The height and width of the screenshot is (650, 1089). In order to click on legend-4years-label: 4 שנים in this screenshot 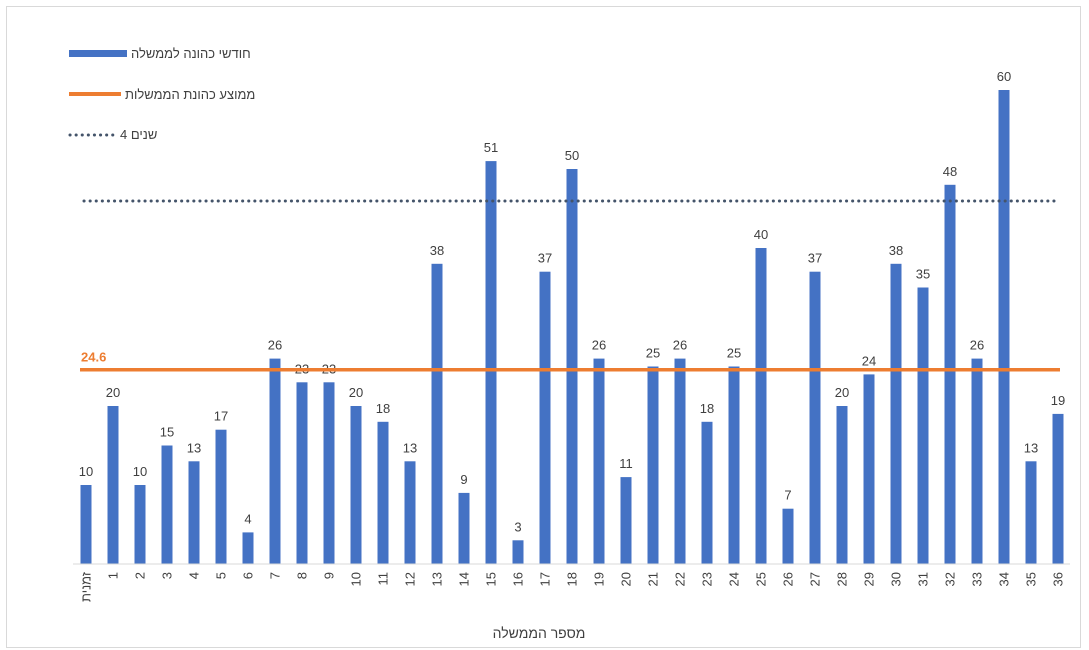, I will do `click(138, 134)`.